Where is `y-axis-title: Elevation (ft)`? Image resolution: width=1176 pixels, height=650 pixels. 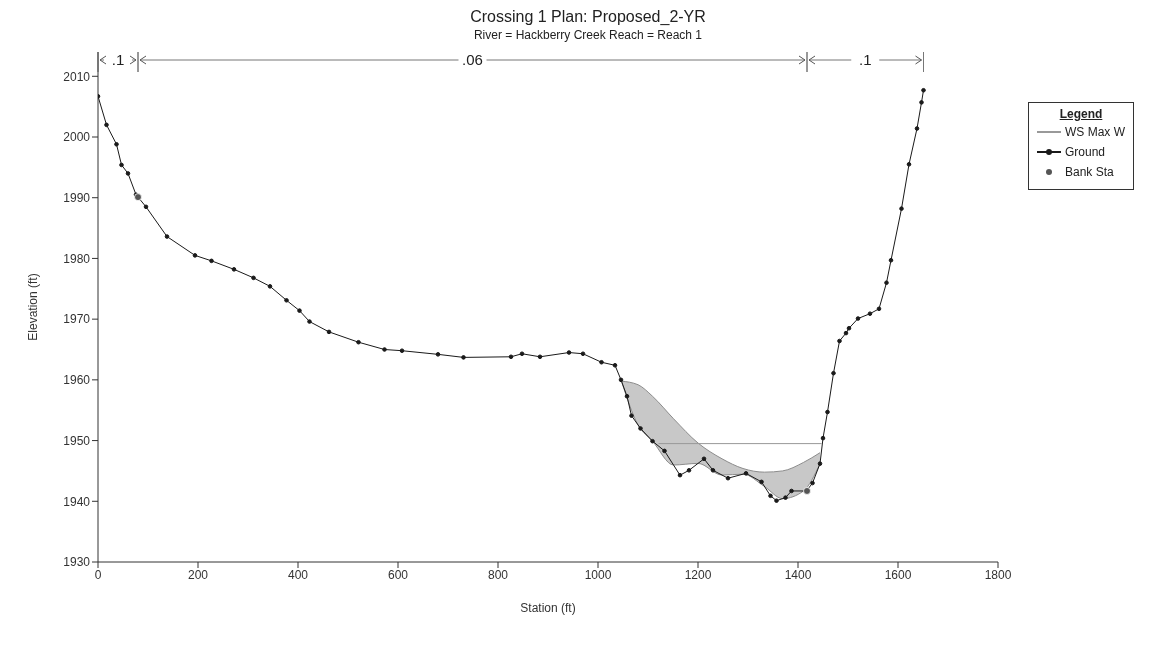
y-axis-title: Elevation (ft) is located at coordinates (33, 307).